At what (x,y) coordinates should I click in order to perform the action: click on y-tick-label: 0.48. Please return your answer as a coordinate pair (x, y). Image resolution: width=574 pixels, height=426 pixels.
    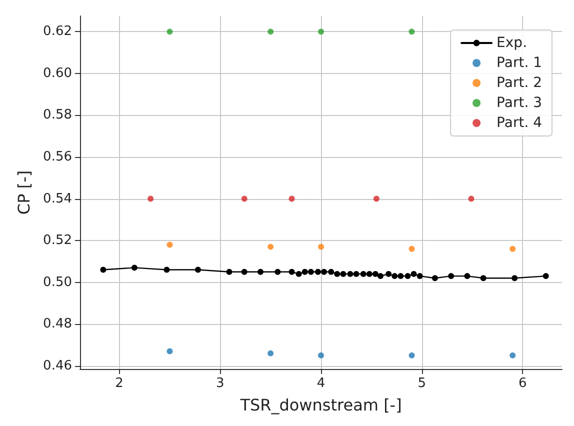
    Looking at the image, I should click on (57, 324).